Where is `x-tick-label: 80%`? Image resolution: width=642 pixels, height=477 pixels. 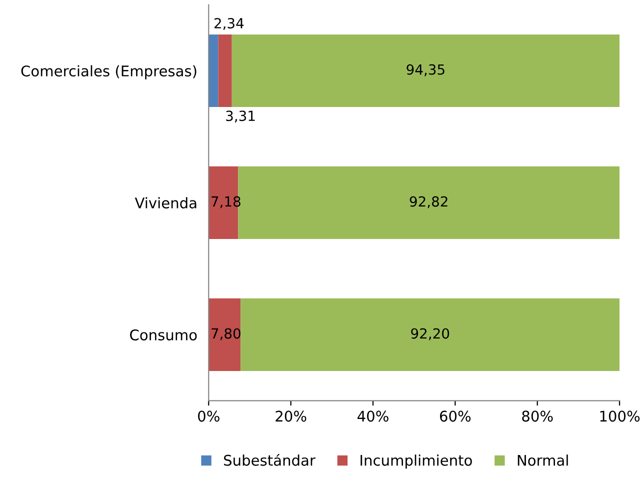 x-tick-label: 80% is located at coordinates (537, 416).